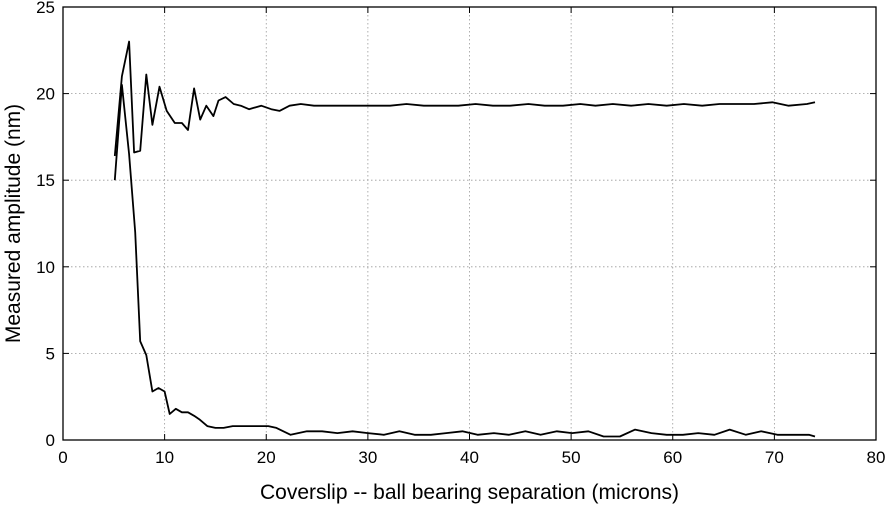 This screenshot has height=509, width=889. What do you see at coordinates (774, 457) in the screenshot?
I see `x-tick-label: 70` at bounding box center [774, 457].